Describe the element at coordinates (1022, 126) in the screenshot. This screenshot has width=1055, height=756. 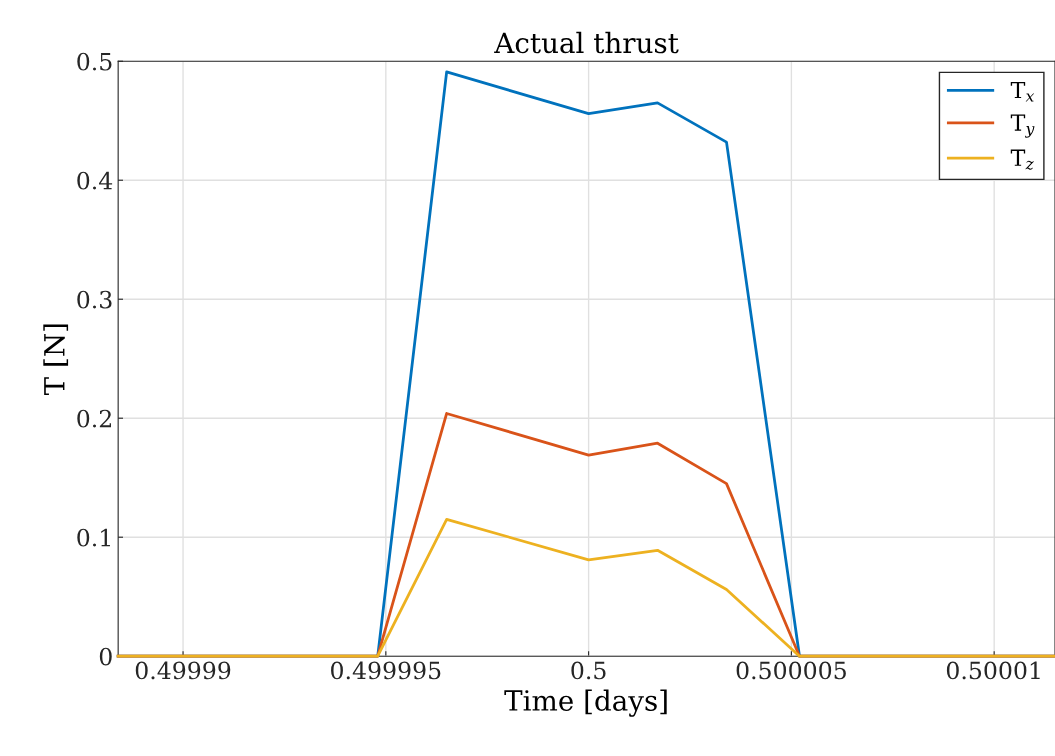
I see `legend-label: T$_{y}$` at that location.